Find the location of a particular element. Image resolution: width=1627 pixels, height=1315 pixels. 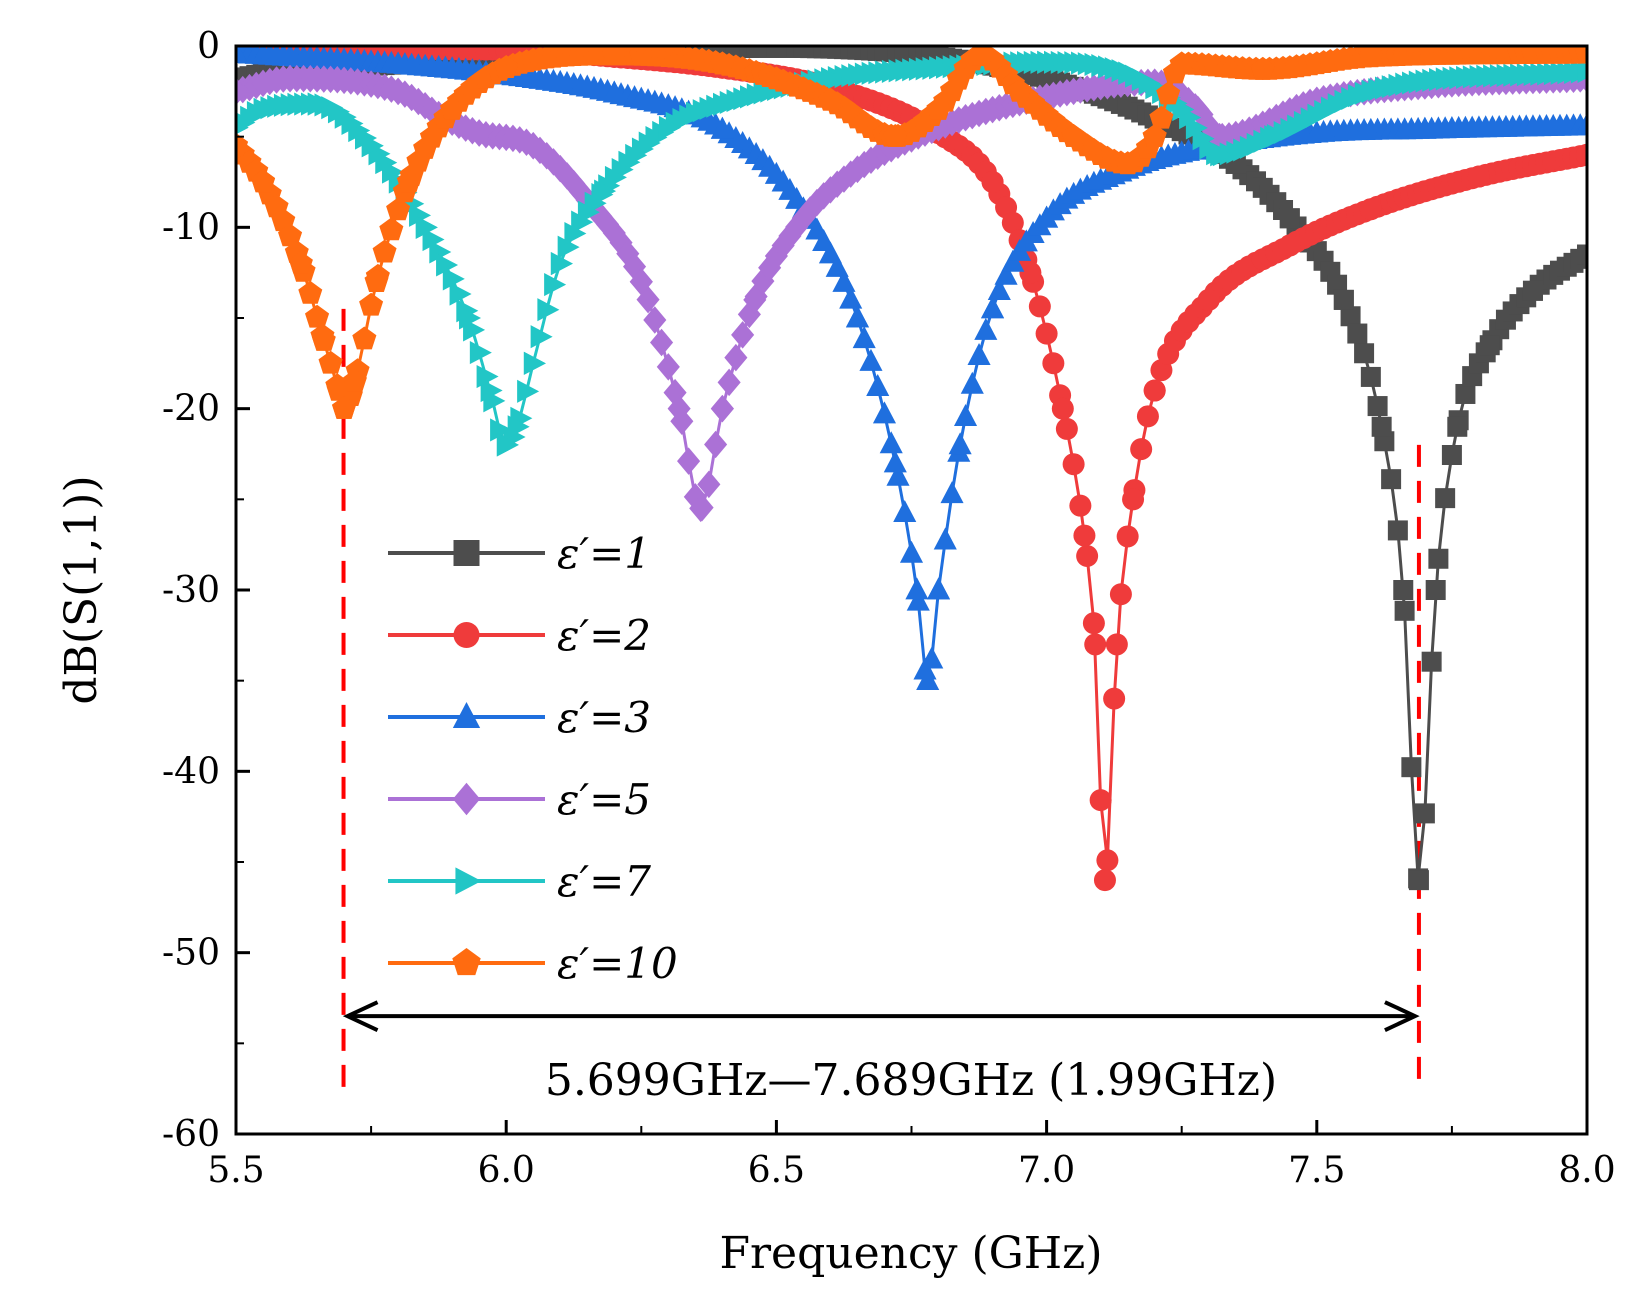

bandwidth-arrow is located at coordinates (881, 1016).